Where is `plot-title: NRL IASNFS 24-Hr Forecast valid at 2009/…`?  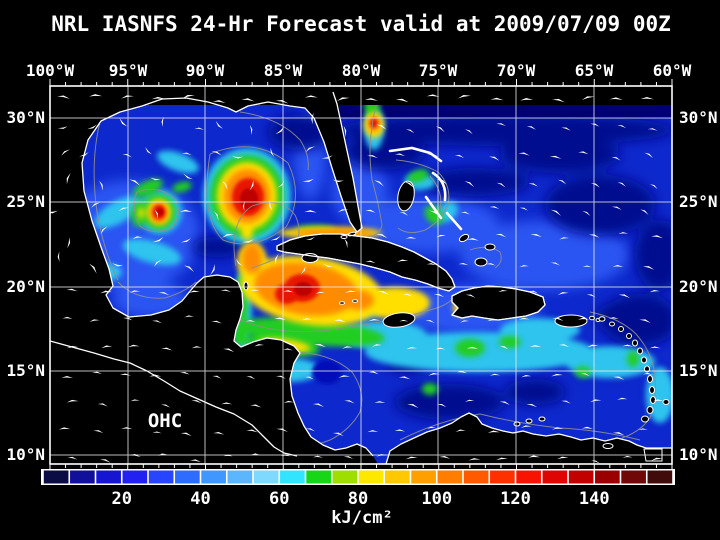
plot-title: NRL IASNFS 24-Hr Forecast valid at 2009/… is located at coordinates (361, 24).